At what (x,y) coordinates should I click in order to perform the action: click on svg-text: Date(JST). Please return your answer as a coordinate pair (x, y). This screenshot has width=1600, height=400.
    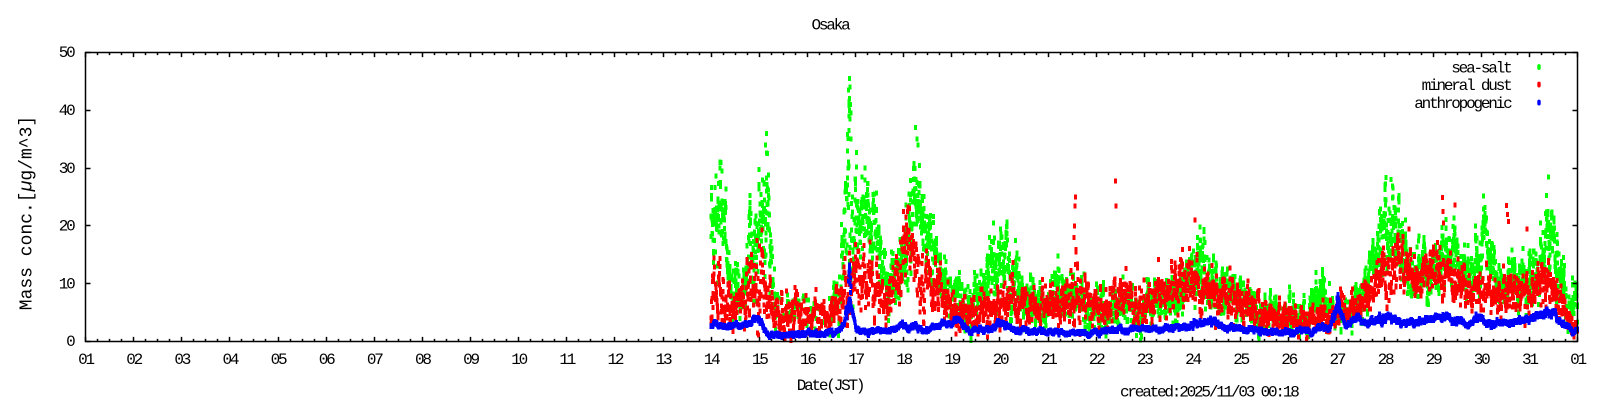
    Looking at the image, I should click on (830, 386).